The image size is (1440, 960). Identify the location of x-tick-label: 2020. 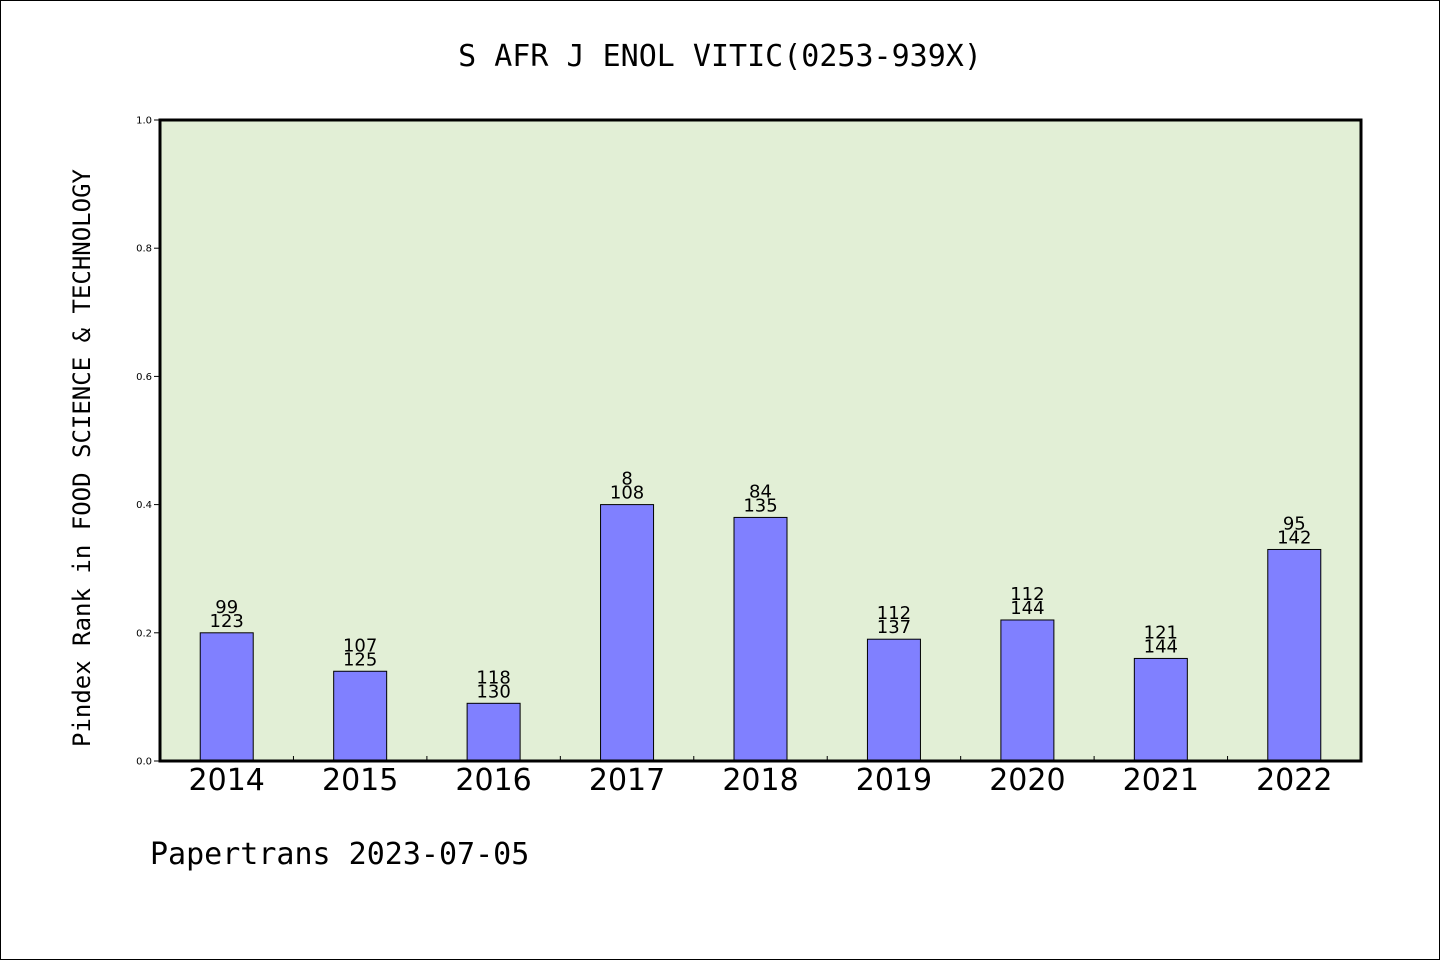
(1027, 780).